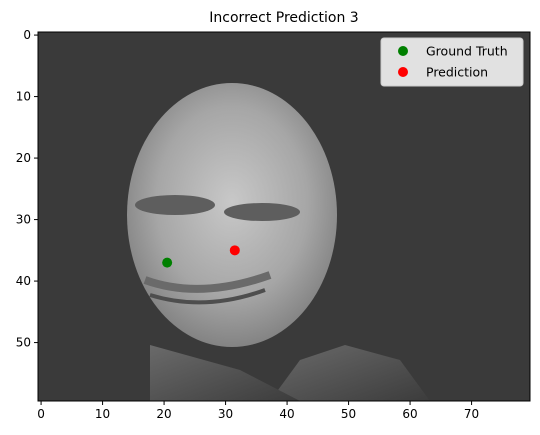 The width and height of the screenshot is (540, 435). I want to click on y-tick-label: 10, so click(23, 97).